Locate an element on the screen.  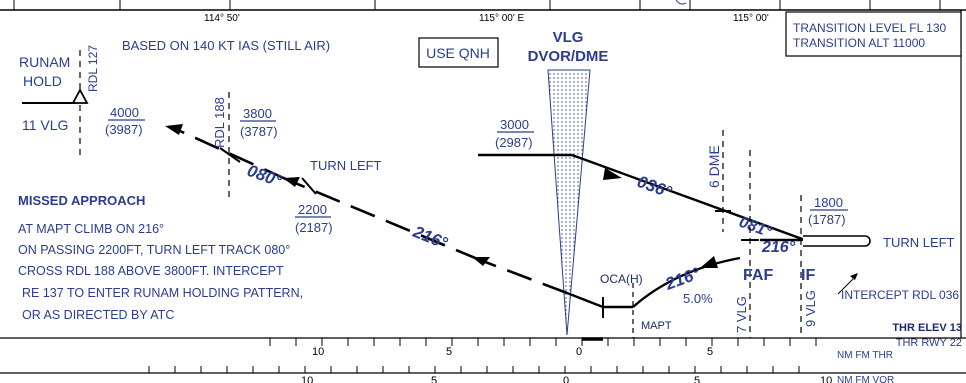
gradient-label: 5.0% is located at coordinates (698, 298).